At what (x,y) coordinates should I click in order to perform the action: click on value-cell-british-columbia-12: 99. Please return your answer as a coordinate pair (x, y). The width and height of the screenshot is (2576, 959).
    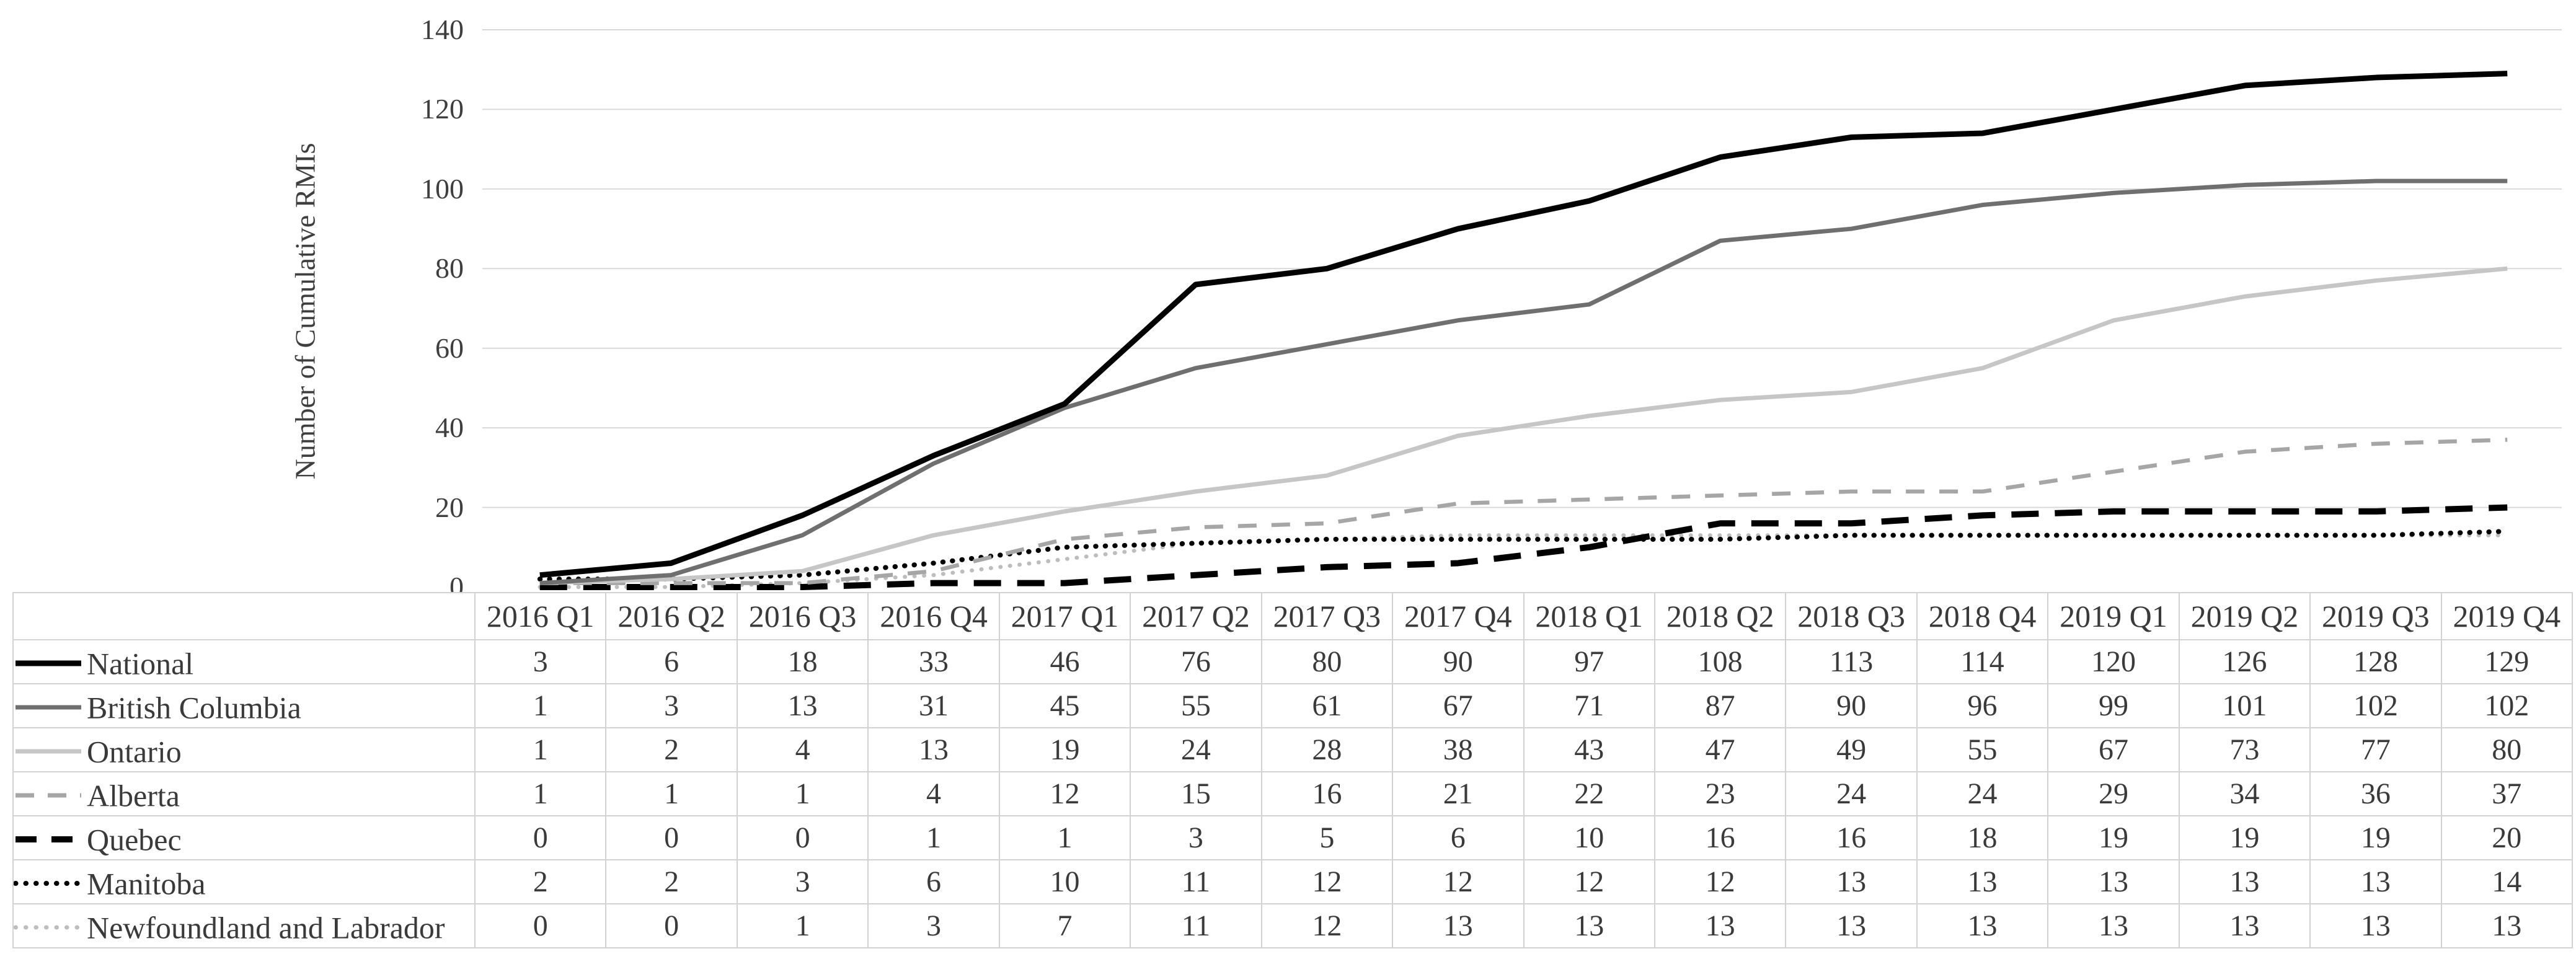
    Looking at the image, I should click on (2113, 705).